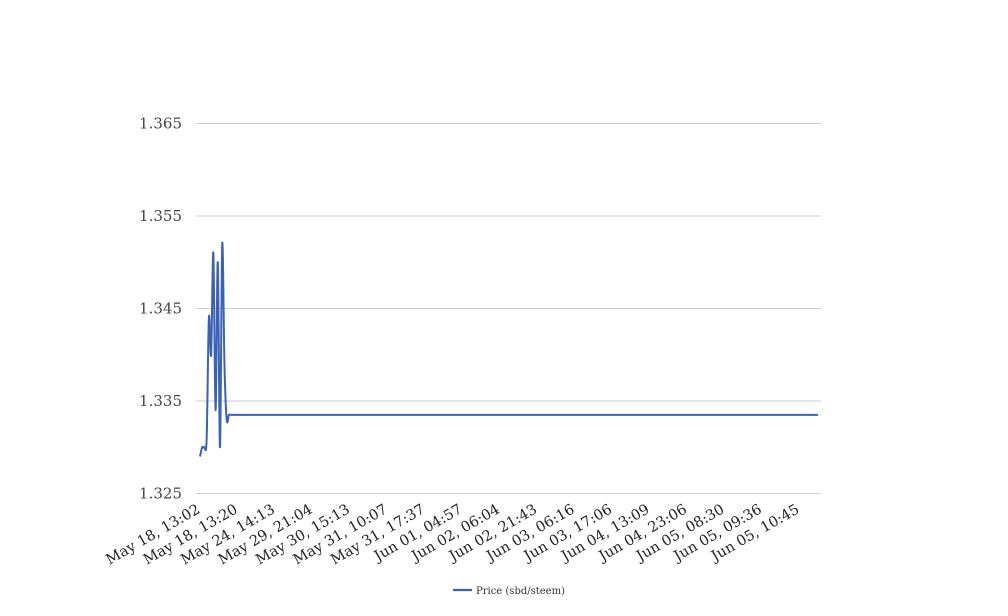  What do you see at coordinates (160, 494) in the screenshot?
I see `y-tick-label: 1.325` at bounding box center [160, 494].